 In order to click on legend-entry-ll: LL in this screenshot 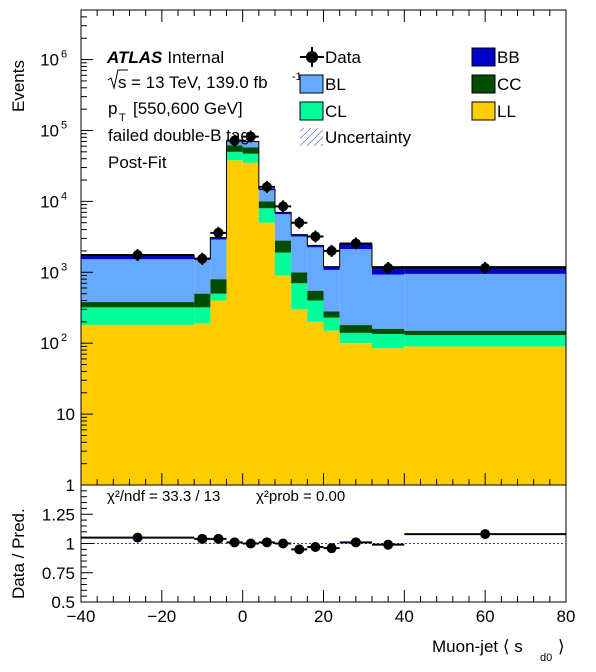, I will do `click(493, 111)`.